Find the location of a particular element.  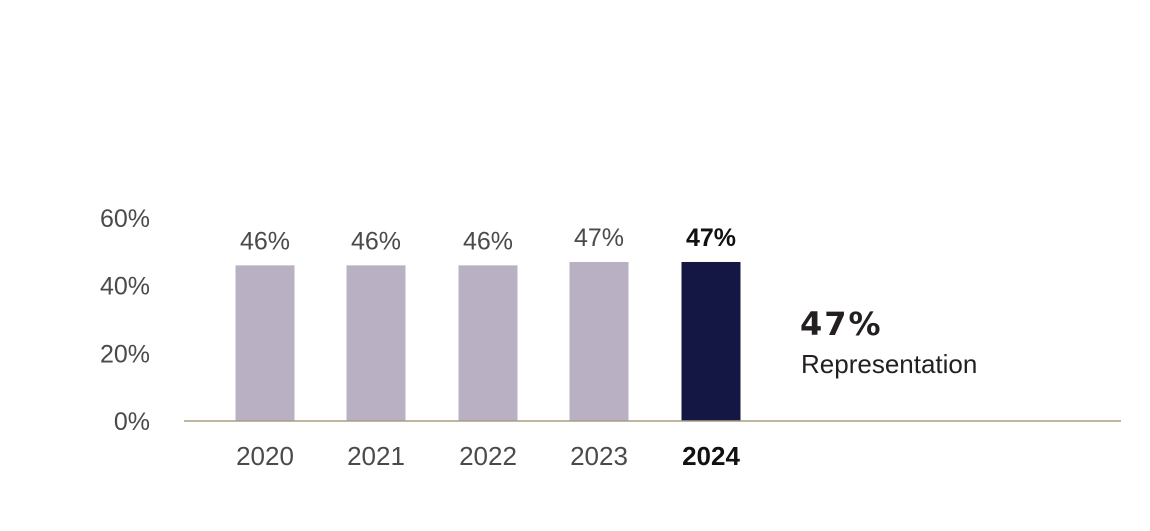

y-tick-label: 60% is located at coordinates (125, 219).